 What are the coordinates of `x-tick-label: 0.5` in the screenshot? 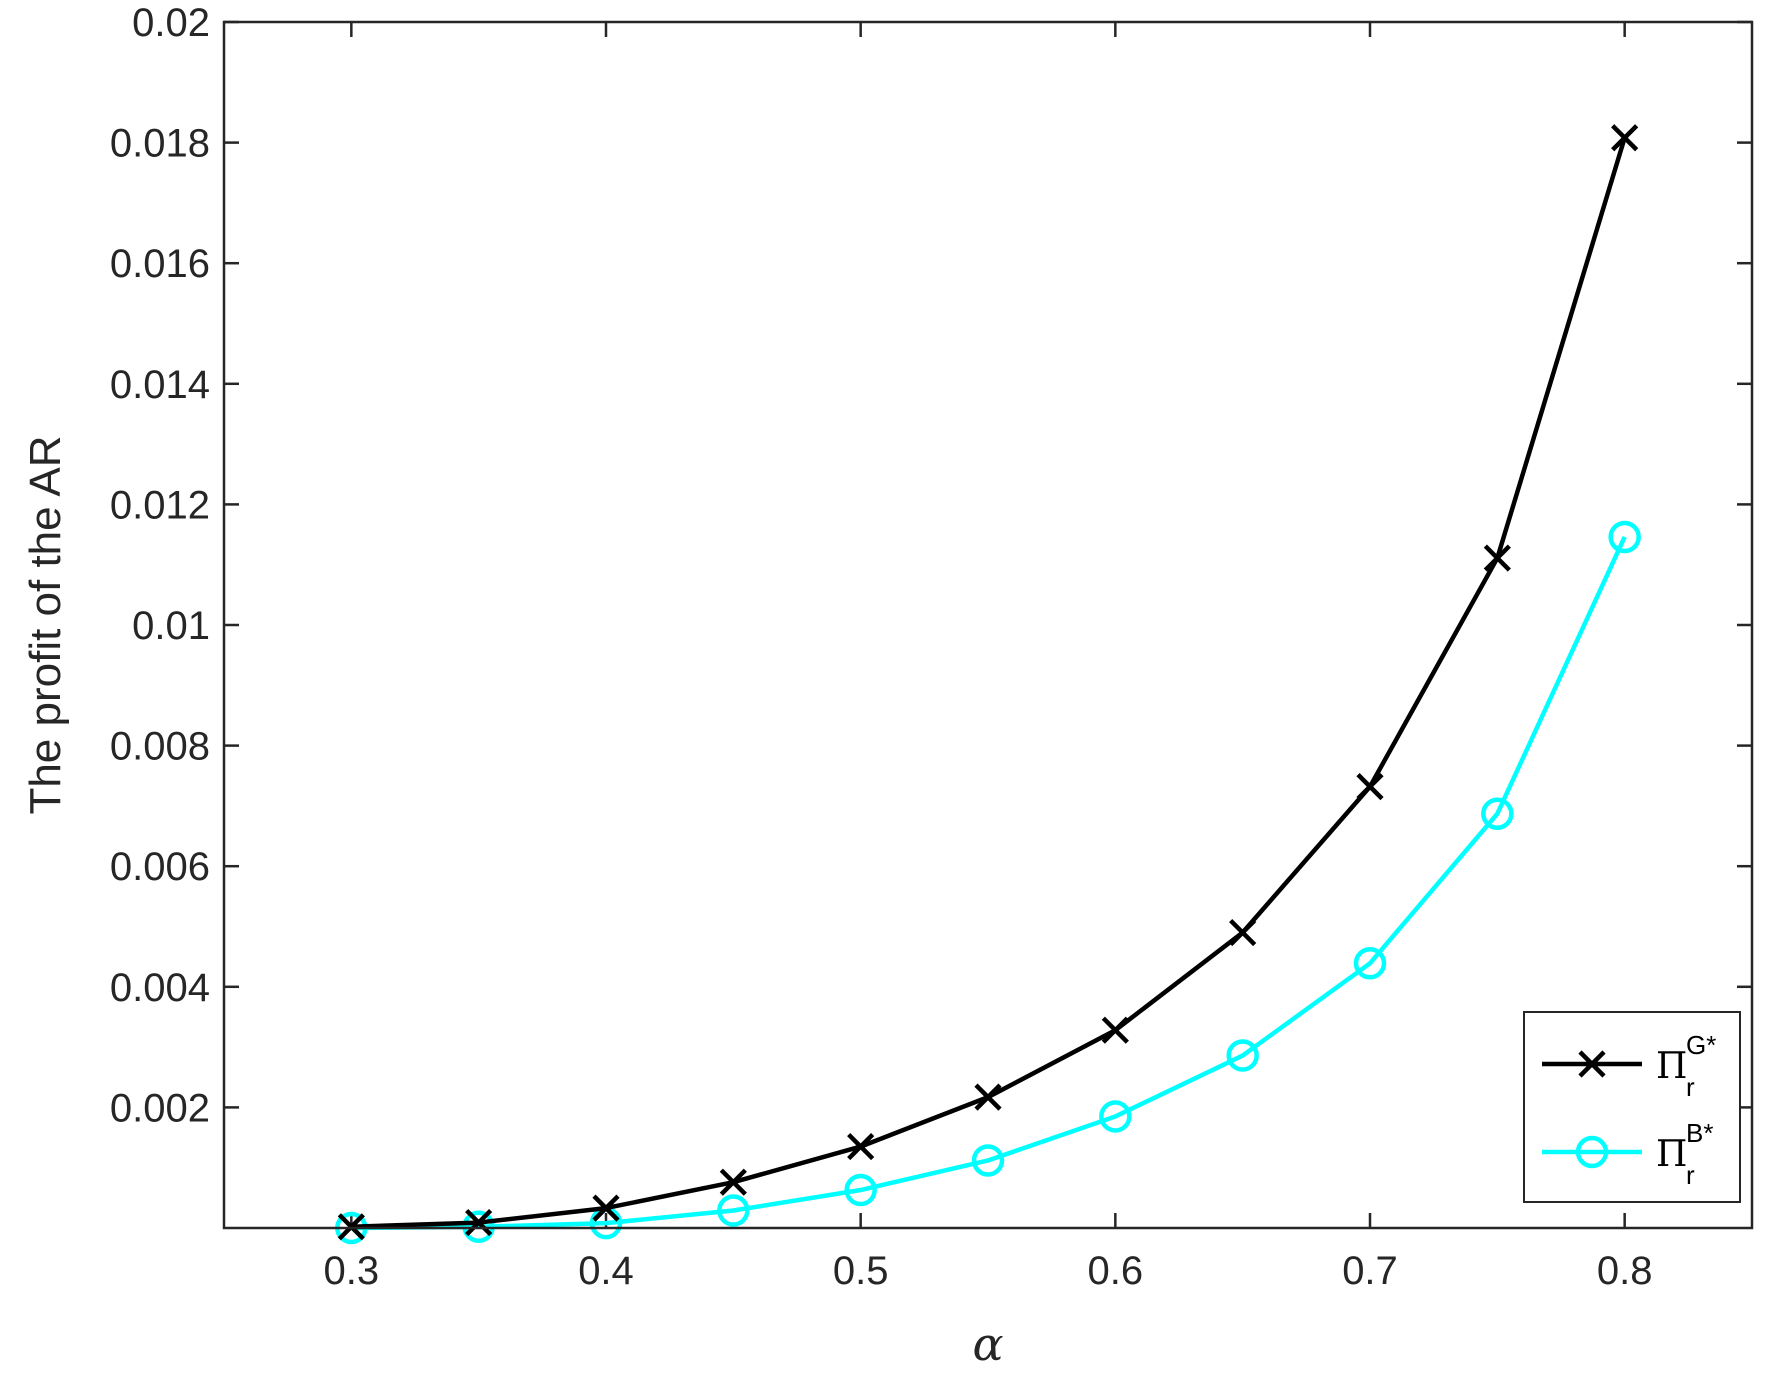 It's located at (861, 1271).